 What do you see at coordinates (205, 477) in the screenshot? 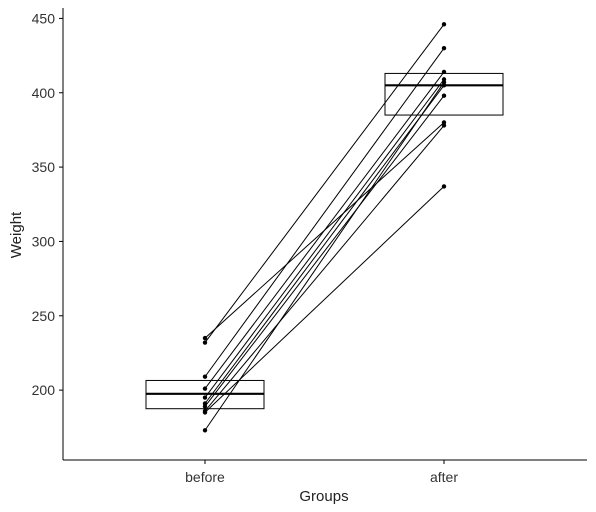
I see `x-tick-label: before` at bounding box center [205, 477].